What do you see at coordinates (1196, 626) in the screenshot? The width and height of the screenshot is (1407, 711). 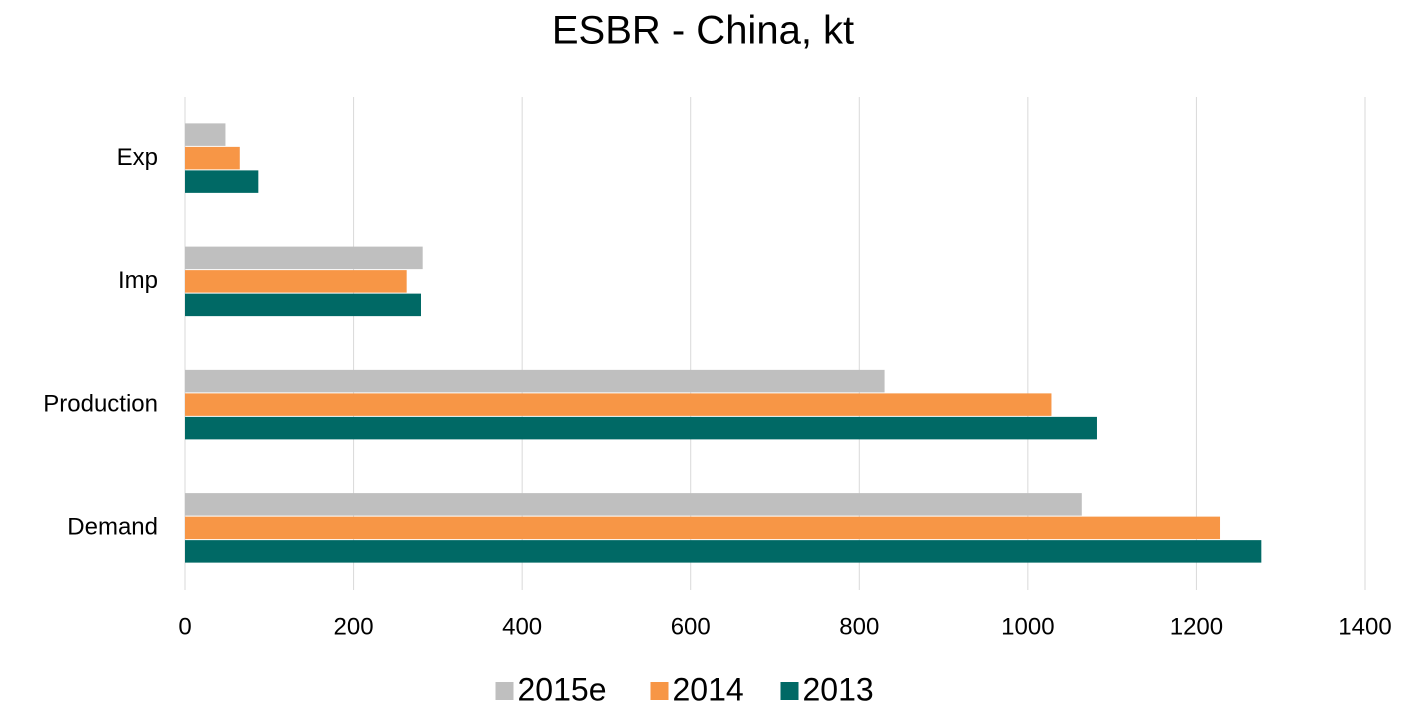 I see `x-tick-label: 1200` at bounding box center [1196, 626].